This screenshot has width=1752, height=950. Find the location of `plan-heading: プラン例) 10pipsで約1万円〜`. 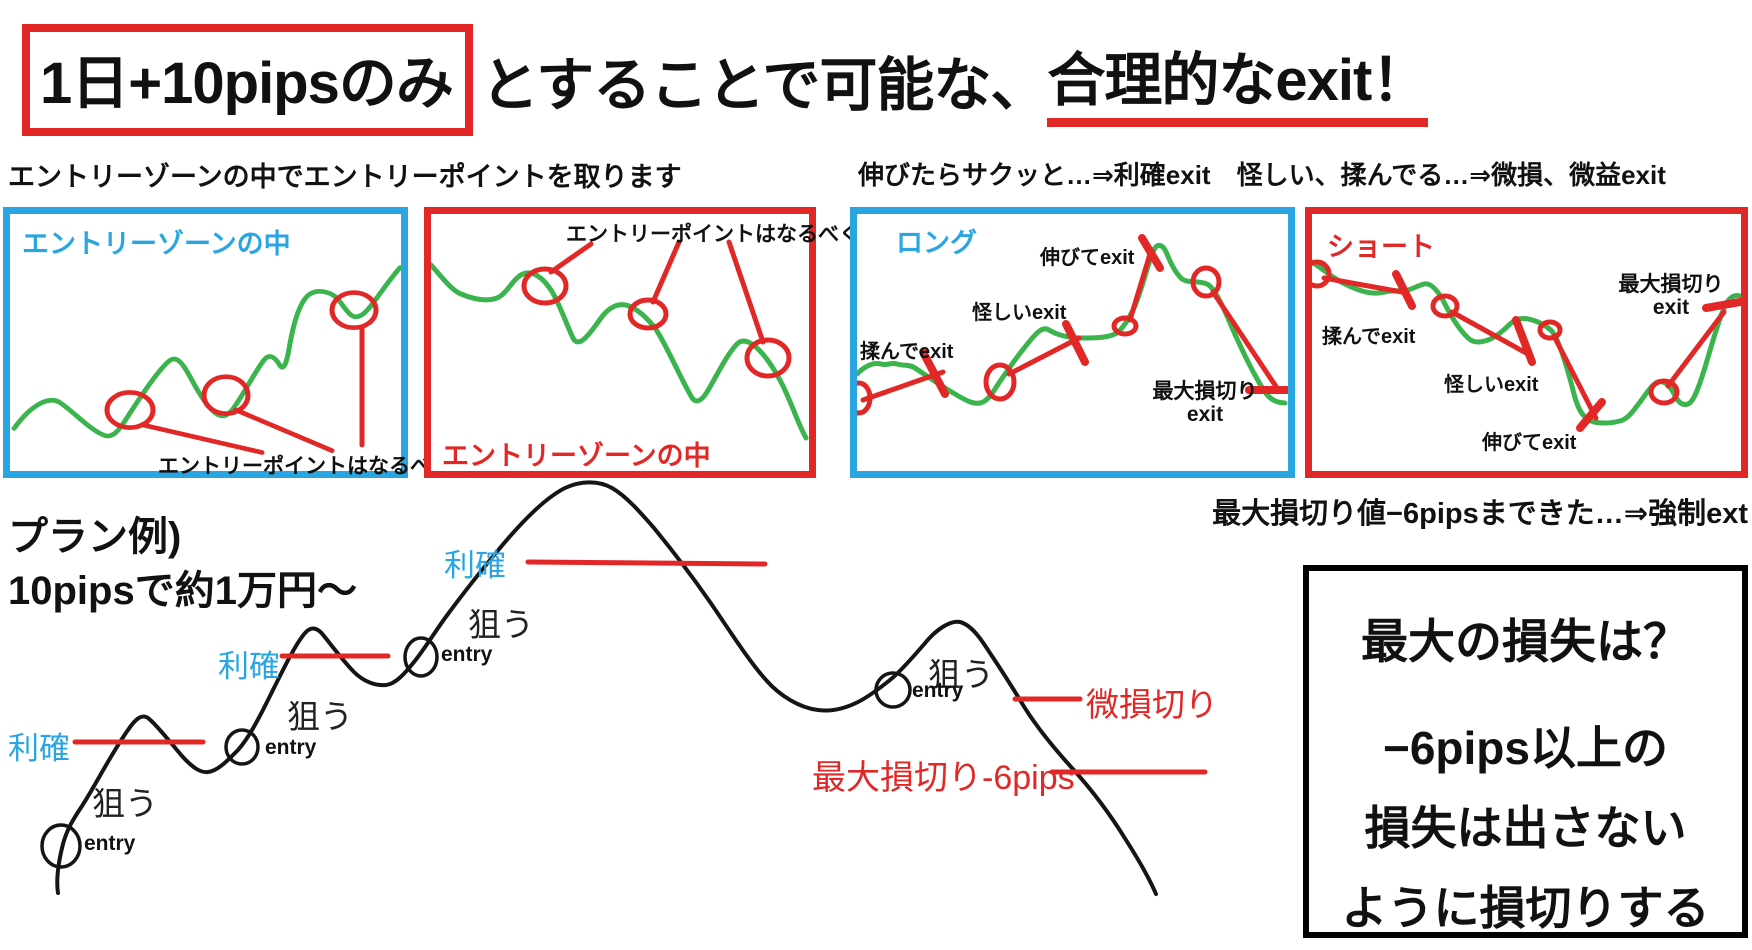

plan-heading: プラン例) 10pipsで約1万円〜 is located at coordinates (182, 564).